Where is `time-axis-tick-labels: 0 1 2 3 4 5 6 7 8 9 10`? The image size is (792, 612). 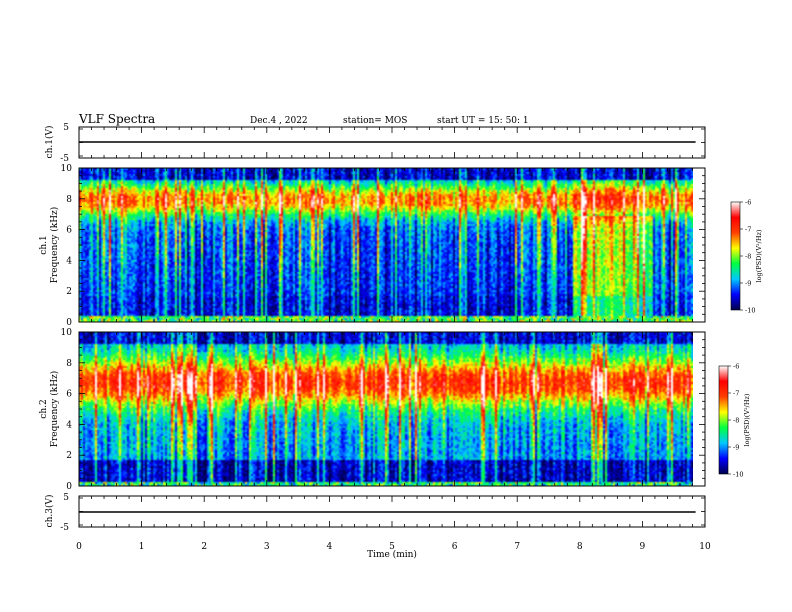 time-axis-tick-labels: 0 1 2 3 4 5 6 7 8 9 10 is located at coordinates (393, 547).